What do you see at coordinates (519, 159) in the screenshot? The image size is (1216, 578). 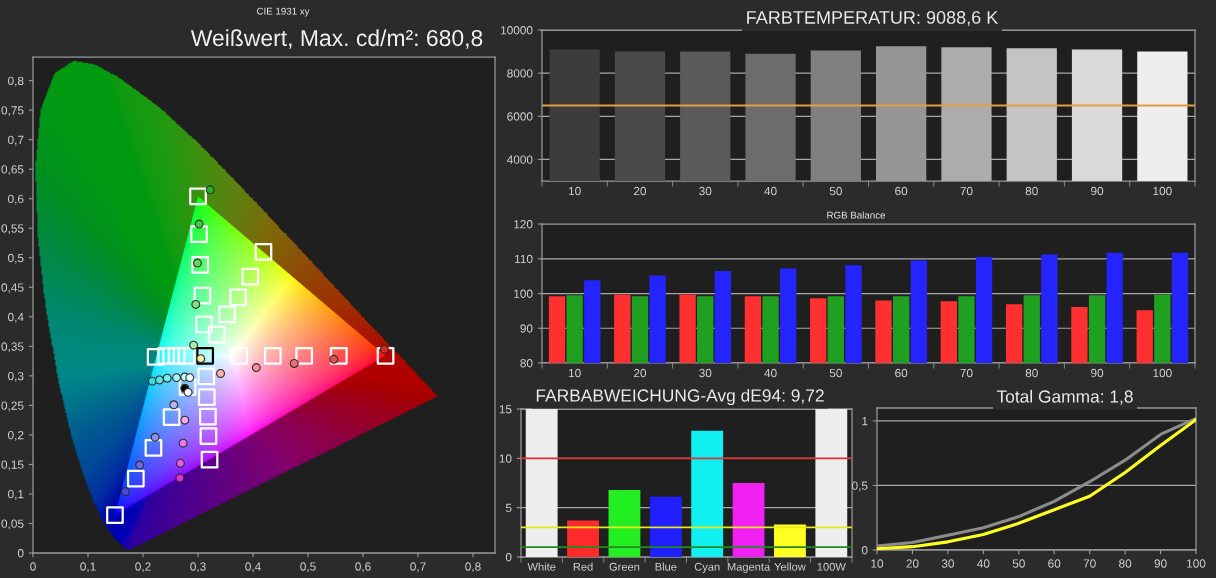 I see `y-tick-label: 4000` at bounding box center [519, 159].